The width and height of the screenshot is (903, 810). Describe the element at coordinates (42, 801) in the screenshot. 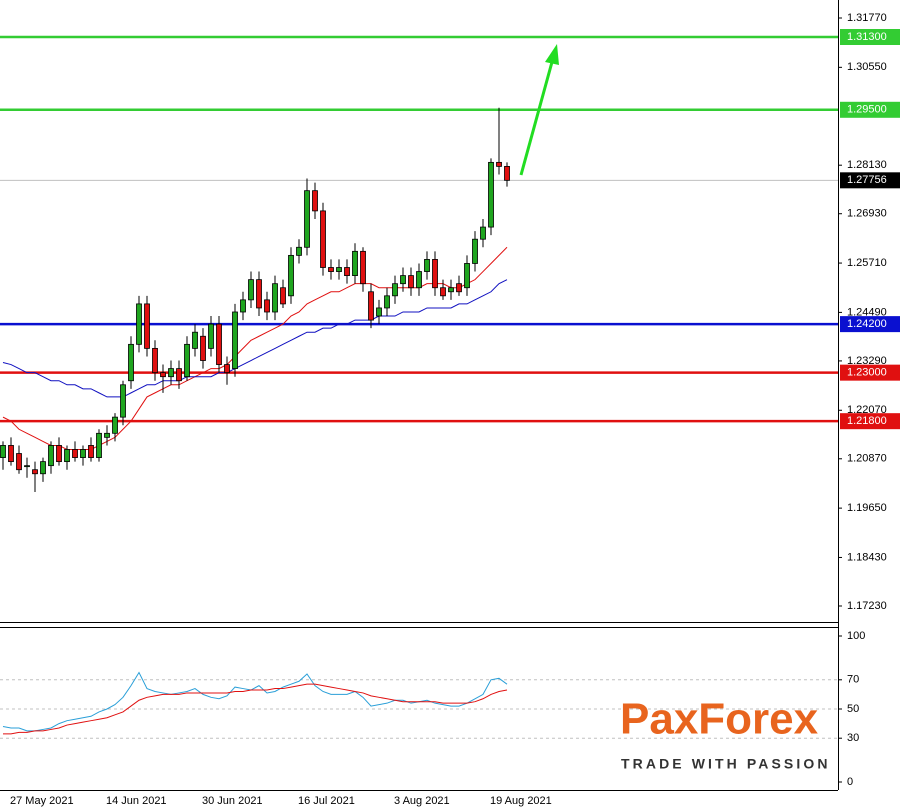

I see `x-tick-label: 27 May 2021` at that location.